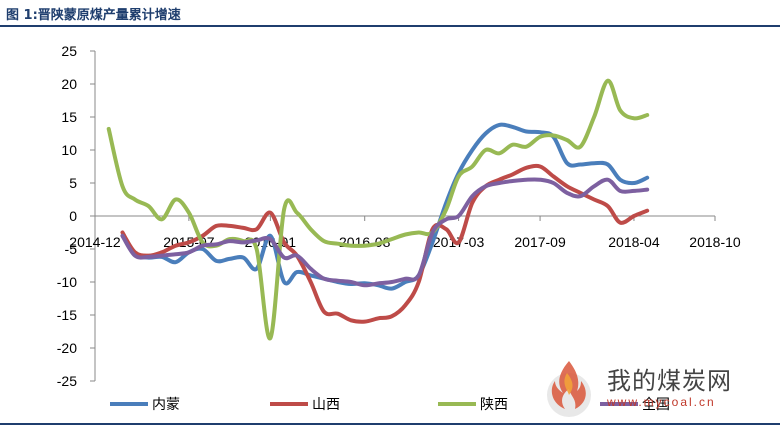  I want to click on y-tick-label: -10, so click(67, 282).